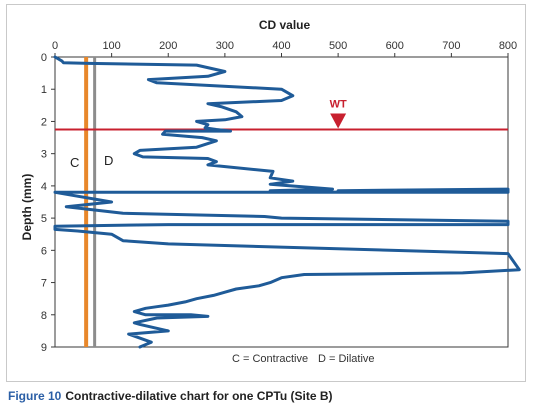 The height and width of the screenshot is (410, 538). What do you see at coordinates (225, 46) in the screenshot?
I see `x-tick-label: 300` at bounding box center [225, 46].